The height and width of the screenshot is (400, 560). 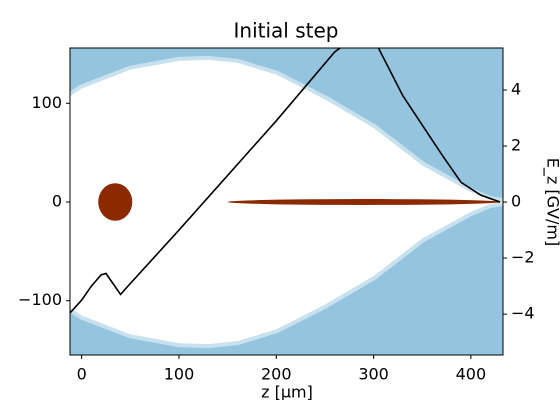 What do you see at coordinates (516, 201) in the screenshot?
I see `y2-tick-label: 0` at bounding box center [516, 201].